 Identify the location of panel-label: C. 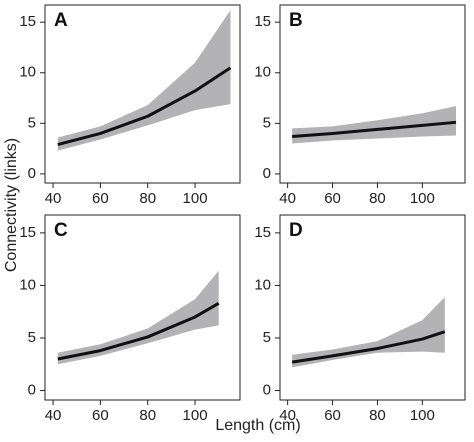
(61, 230).